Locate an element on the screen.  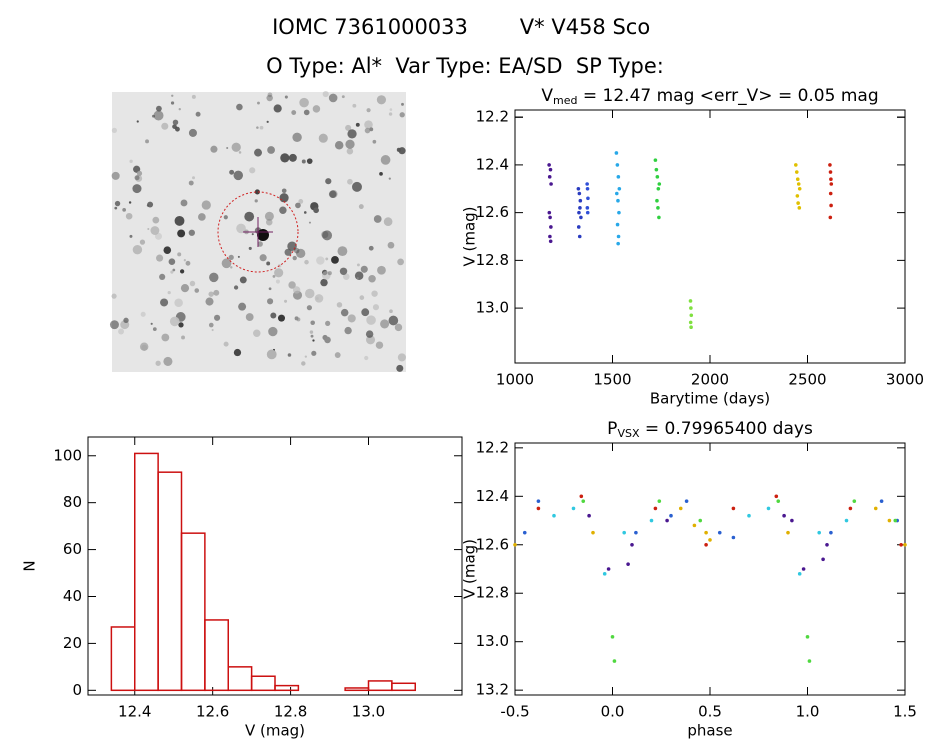
y-tick-label: 12.4 is located at coordinates (492, 164).